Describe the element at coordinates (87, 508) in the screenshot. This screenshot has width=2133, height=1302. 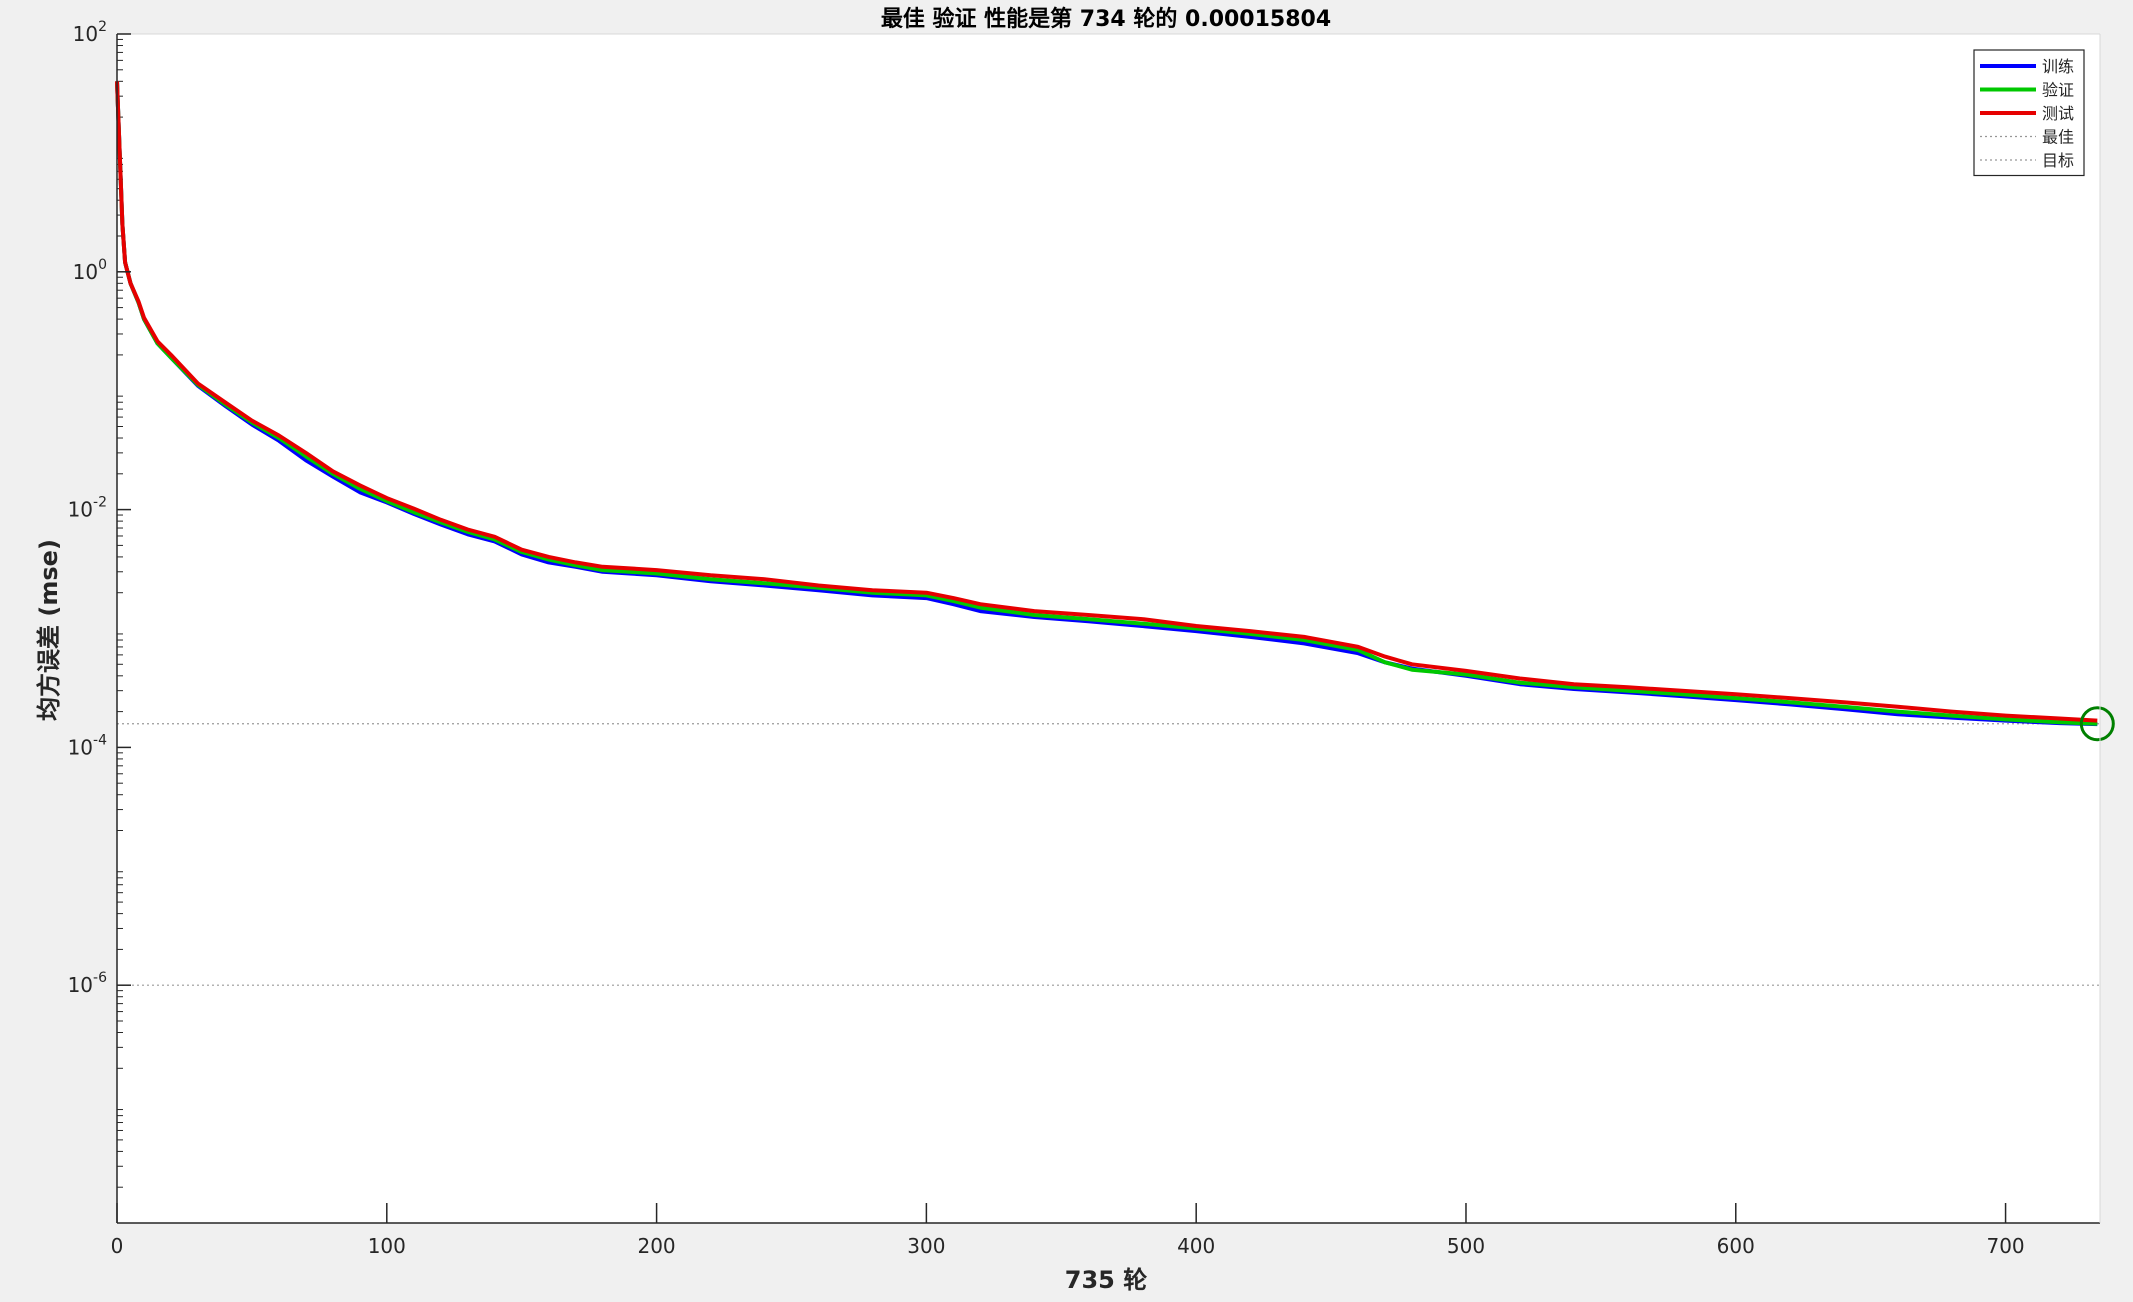
I see `y-tick-label: 10⁻²` at that location.